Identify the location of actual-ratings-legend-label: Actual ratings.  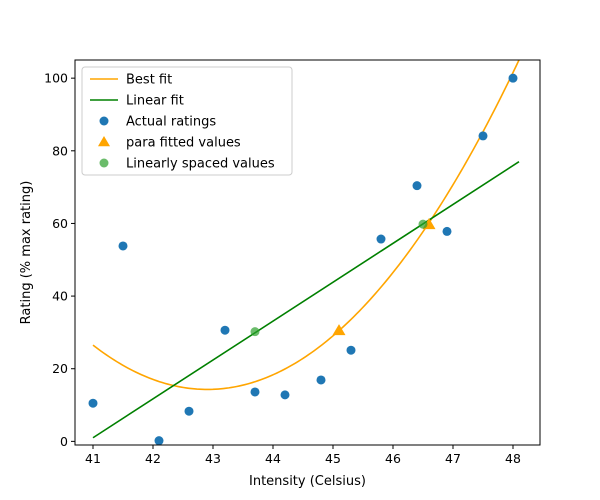
(171, 122).